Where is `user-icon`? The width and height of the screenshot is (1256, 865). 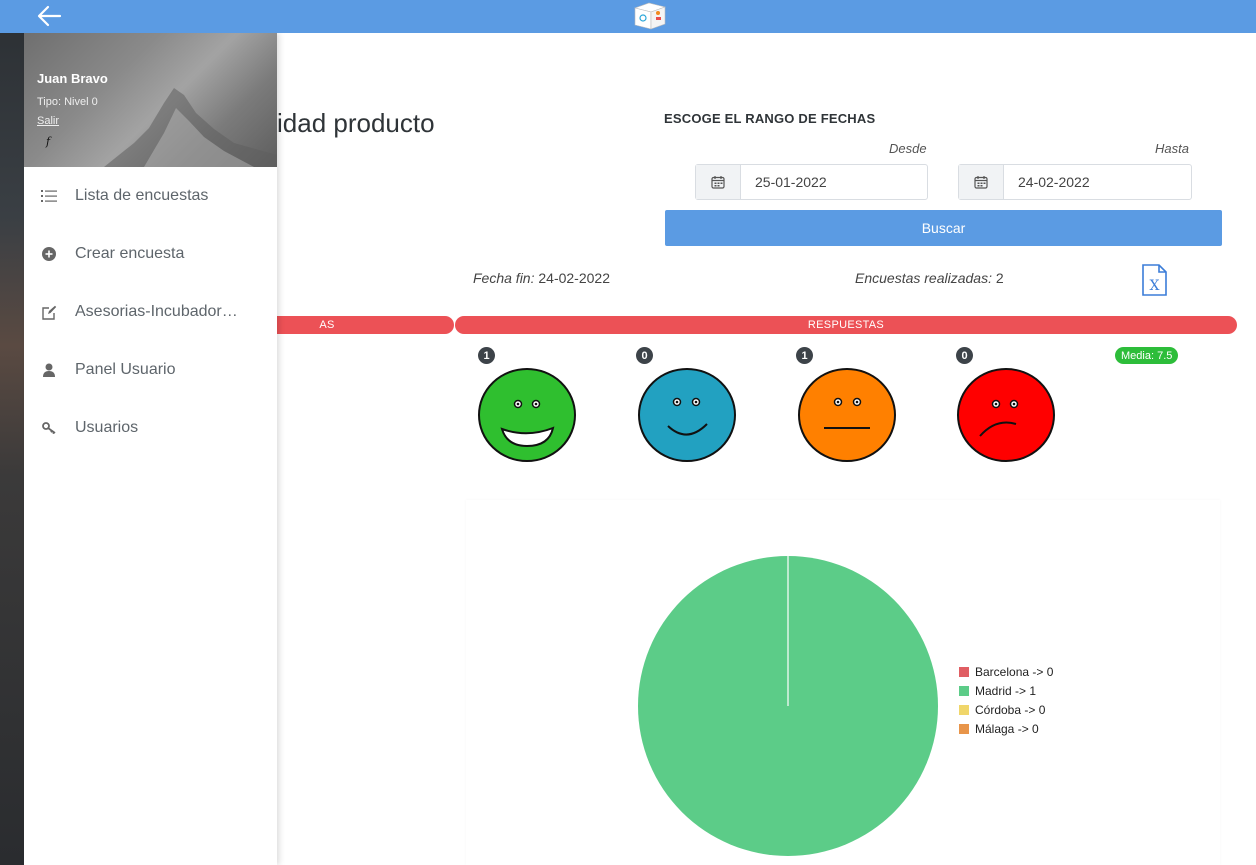 user-icon is located at coordinates (49, 370).